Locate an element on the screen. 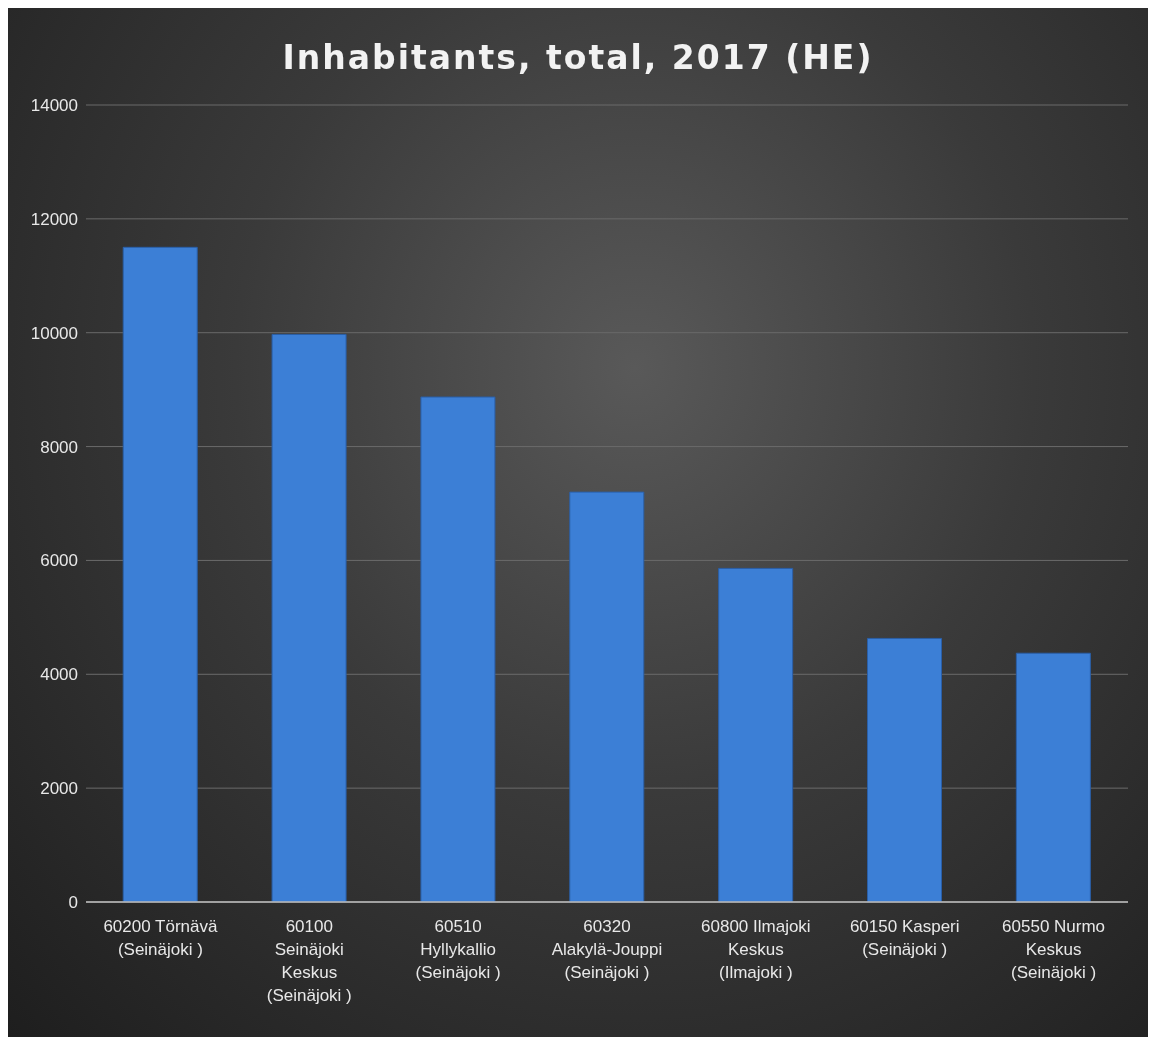 This screenshot has width=1156, height=1045. x-tick-label: 60100 Seinäjoki Keskus (Seinäjoki ) is located at coordinates (309, 961).